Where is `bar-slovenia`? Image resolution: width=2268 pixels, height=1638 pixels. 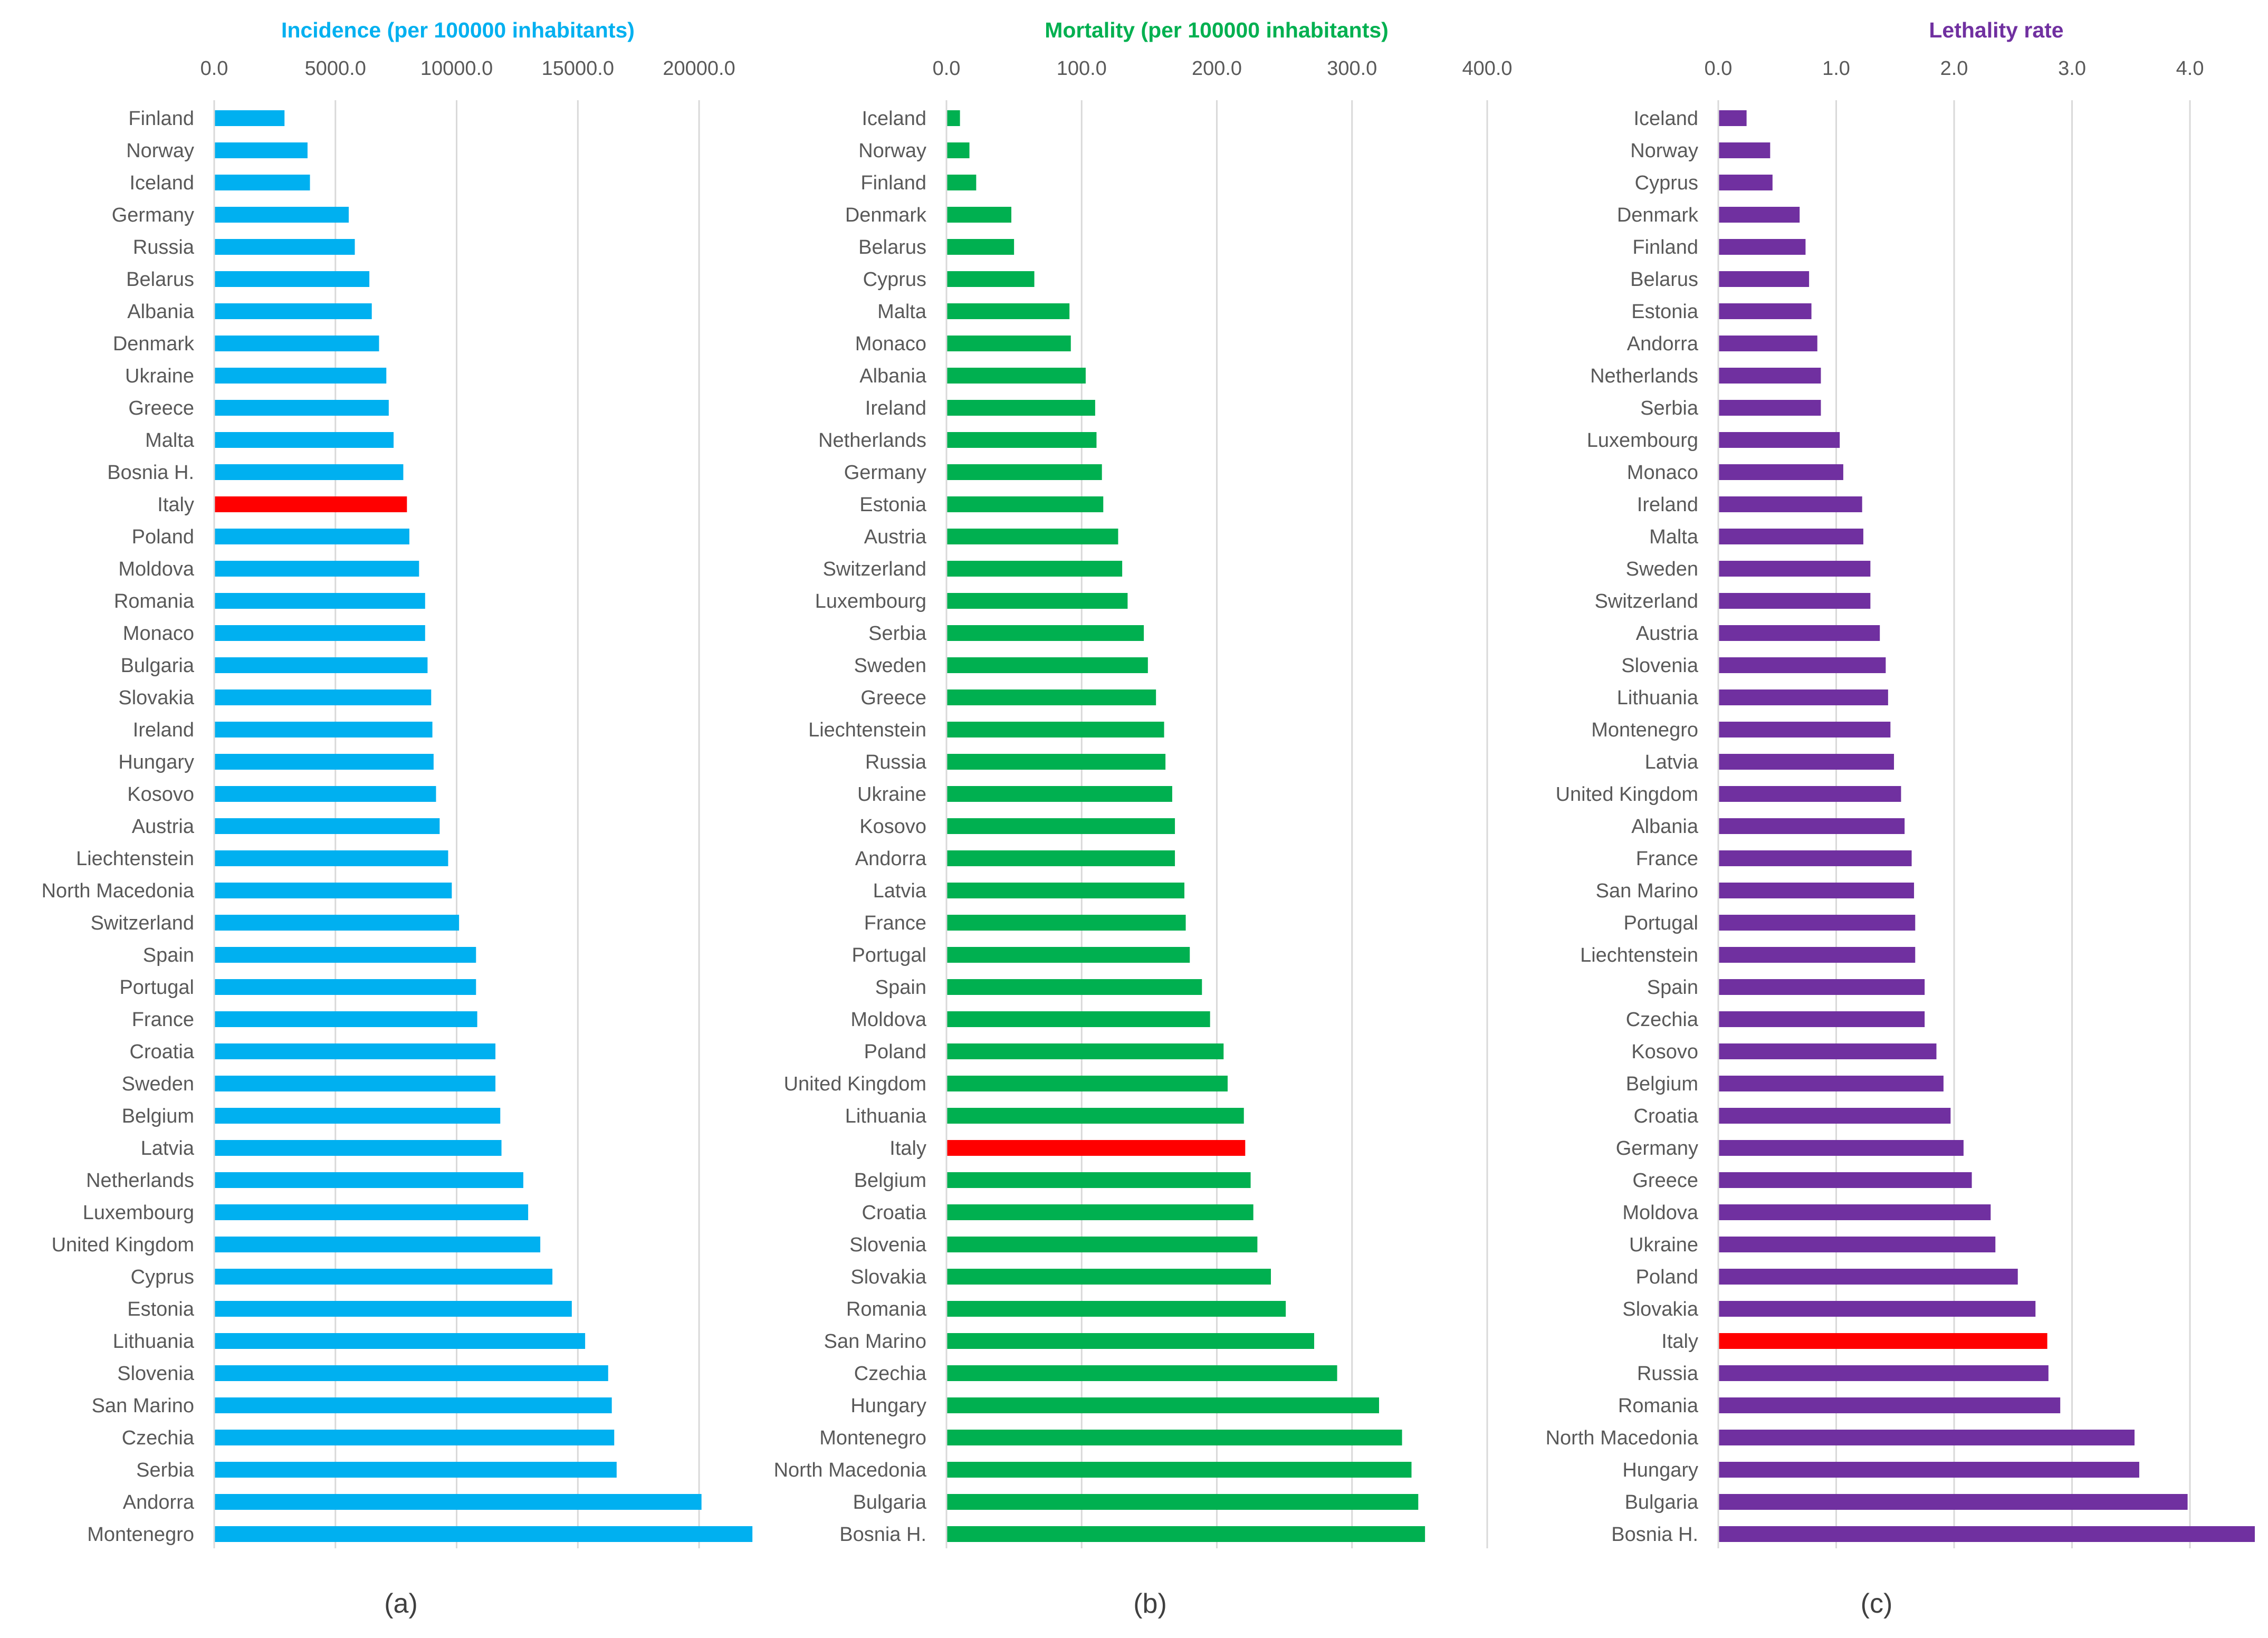 bar-slovenia is located at coordinates (411, 1373).